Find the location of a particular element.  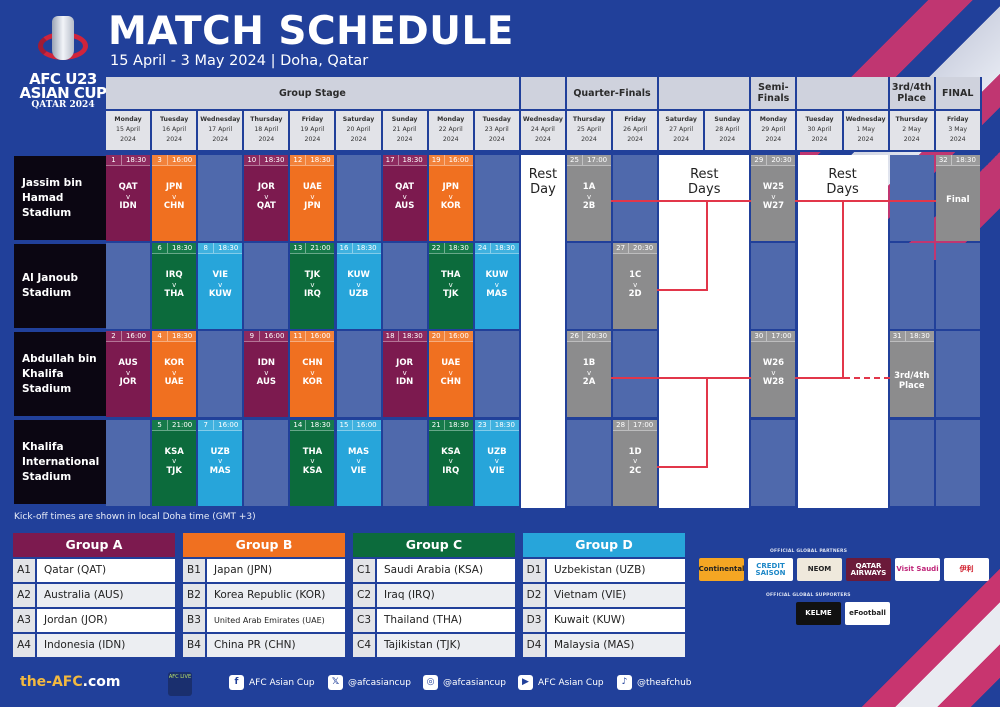

website-link: the-AFC.com is located at coordinates (70, 682).